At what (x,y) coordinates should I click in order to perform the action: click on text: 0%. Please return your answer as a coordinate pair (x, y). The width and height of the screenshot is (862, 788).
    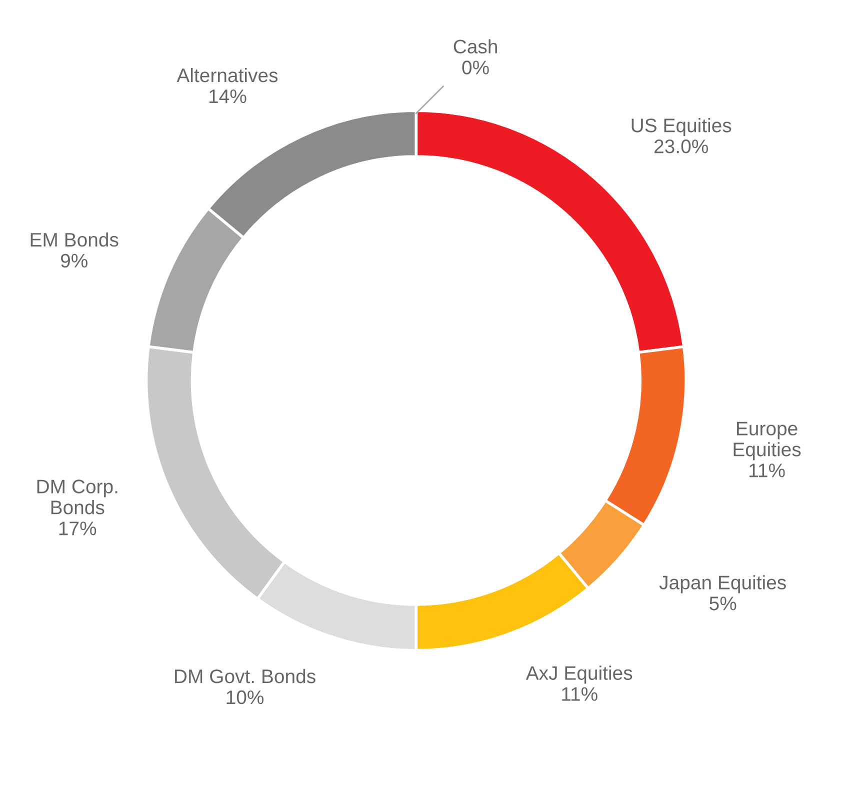
    Looking at the image, I should click on (475, 67).